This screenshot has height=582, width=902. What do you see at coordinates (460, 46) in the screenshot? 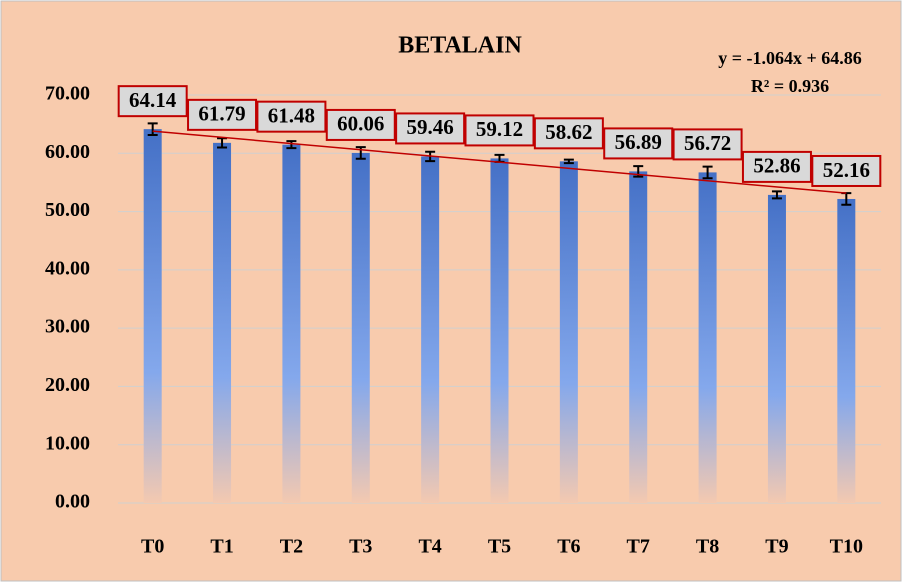
I see `chart-title: BETALAIN` at bounding box center [460, 46].